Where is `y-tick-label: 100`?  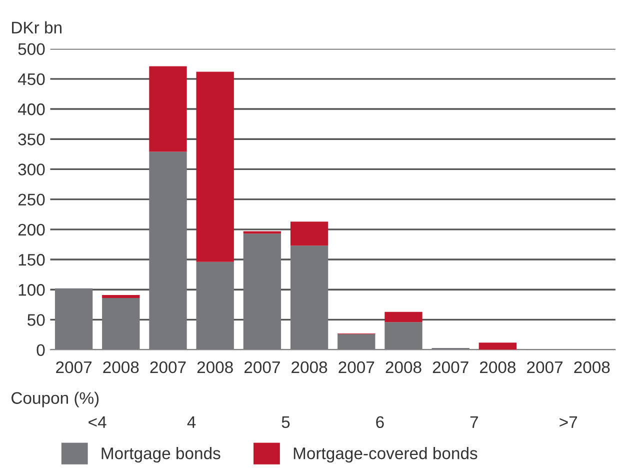
y-tick-label: 100 is located at coordinates (31, 290).